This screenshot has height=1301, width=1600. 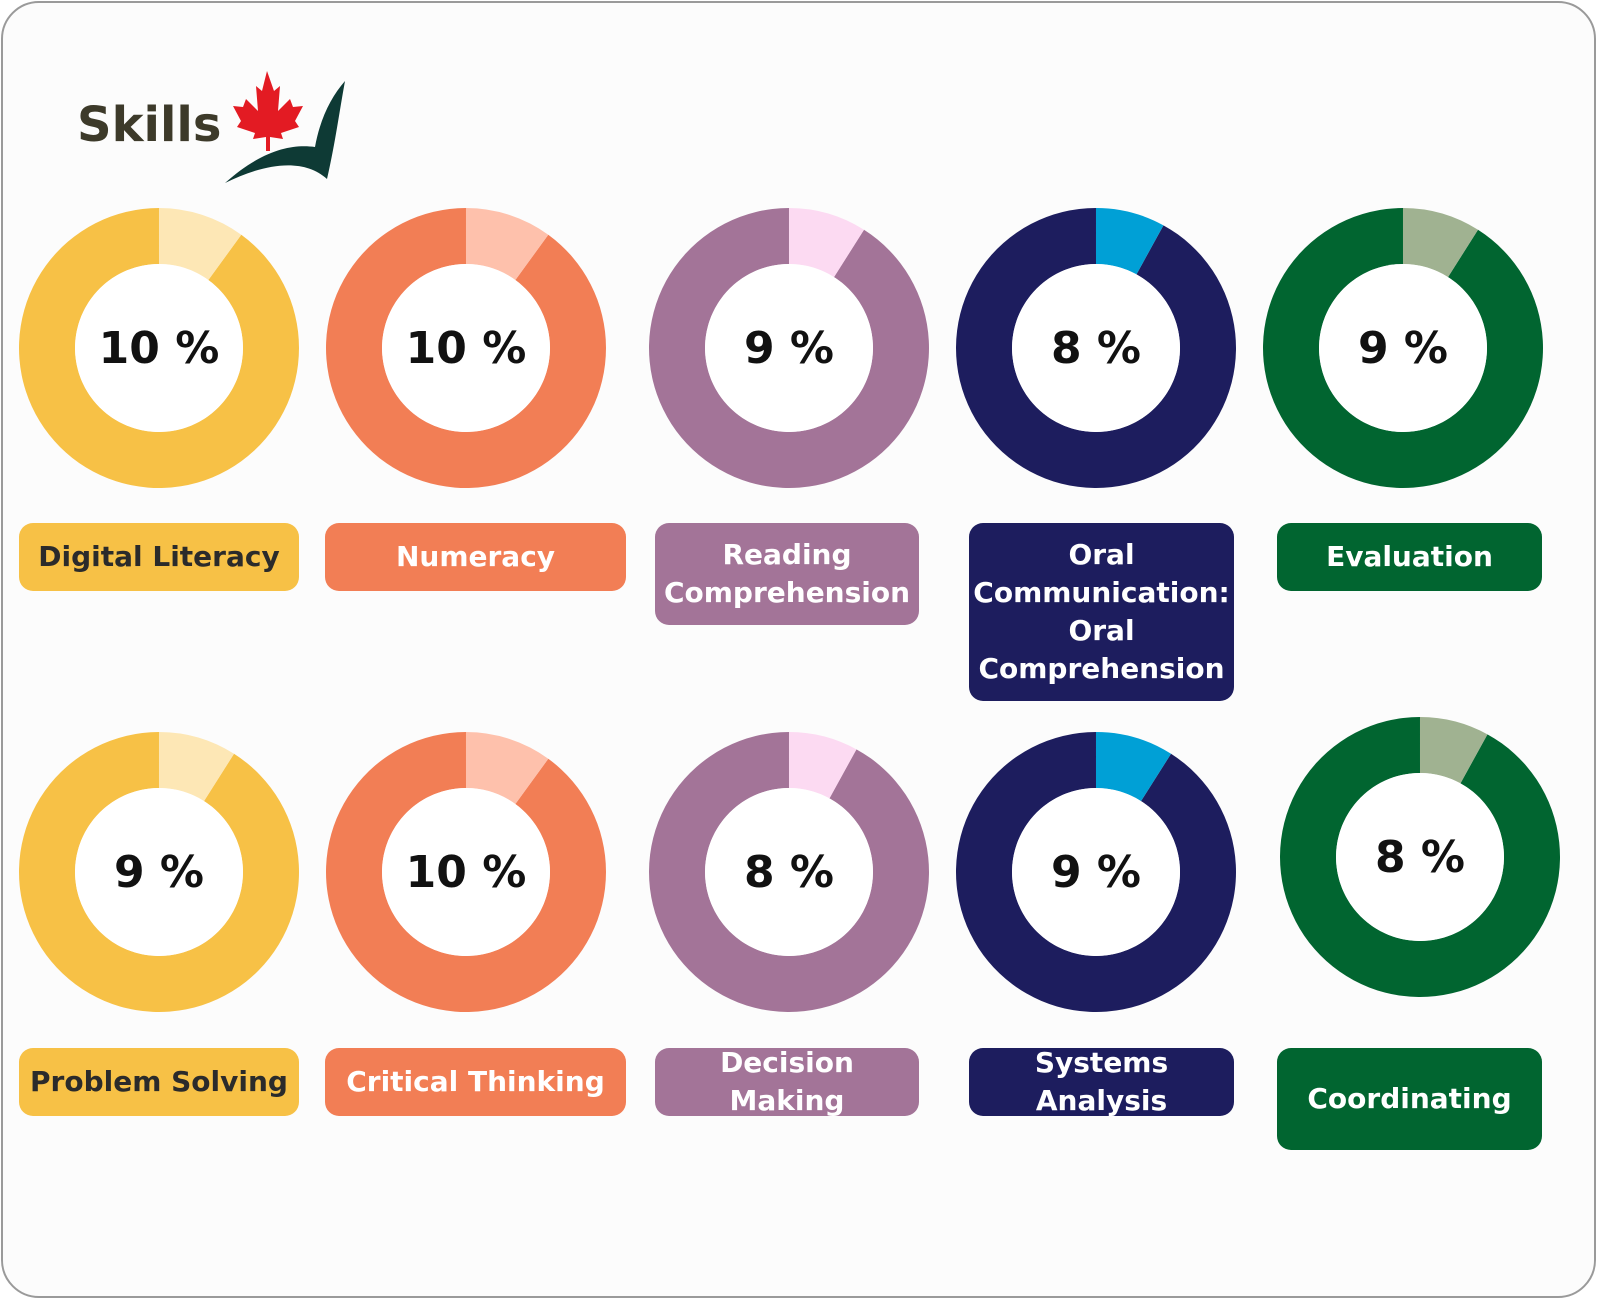 I want to click on donut-problem-solving: 9 %, so click(x=159, y=872).